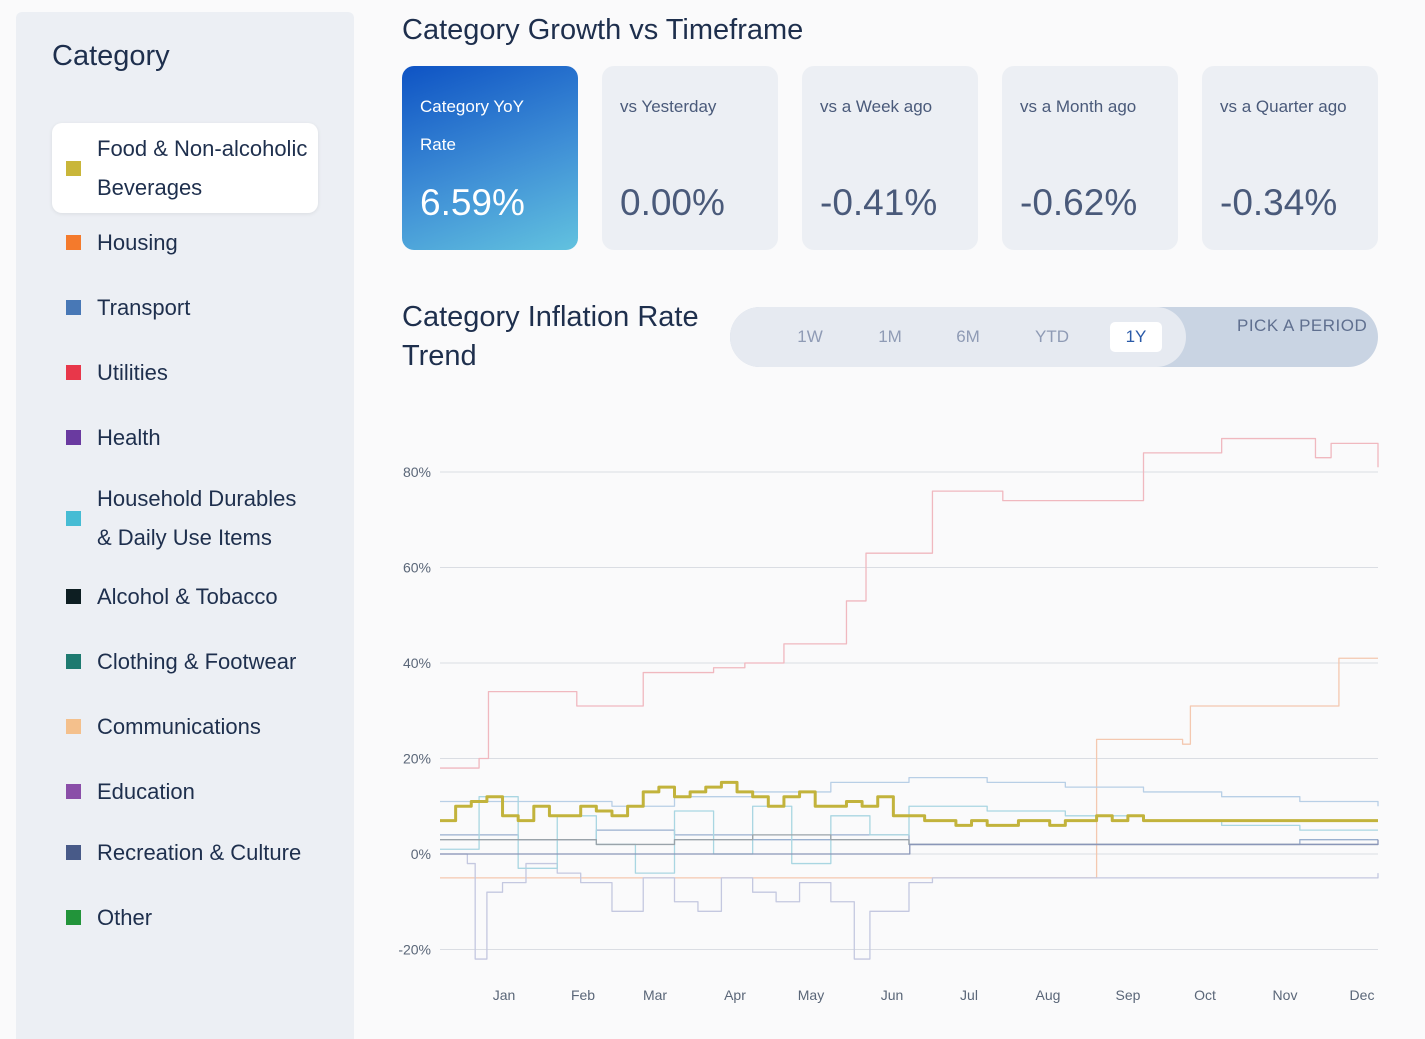 The width and height of the screenshot is (1425, 1039). Describe the element at coordinates (185, 243) in the screenshot. I see `category-item: Housing` at that location.